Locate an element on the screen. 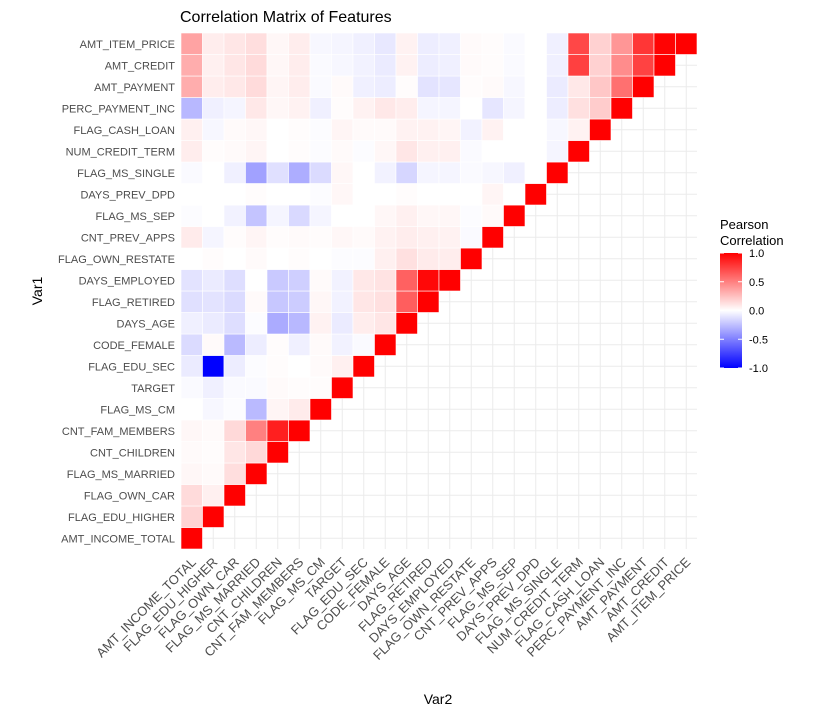 Image resolution: width=827 pixels, height=715 pixels. legend-title-line-2: Correlation is located at coordinates (752, 240).